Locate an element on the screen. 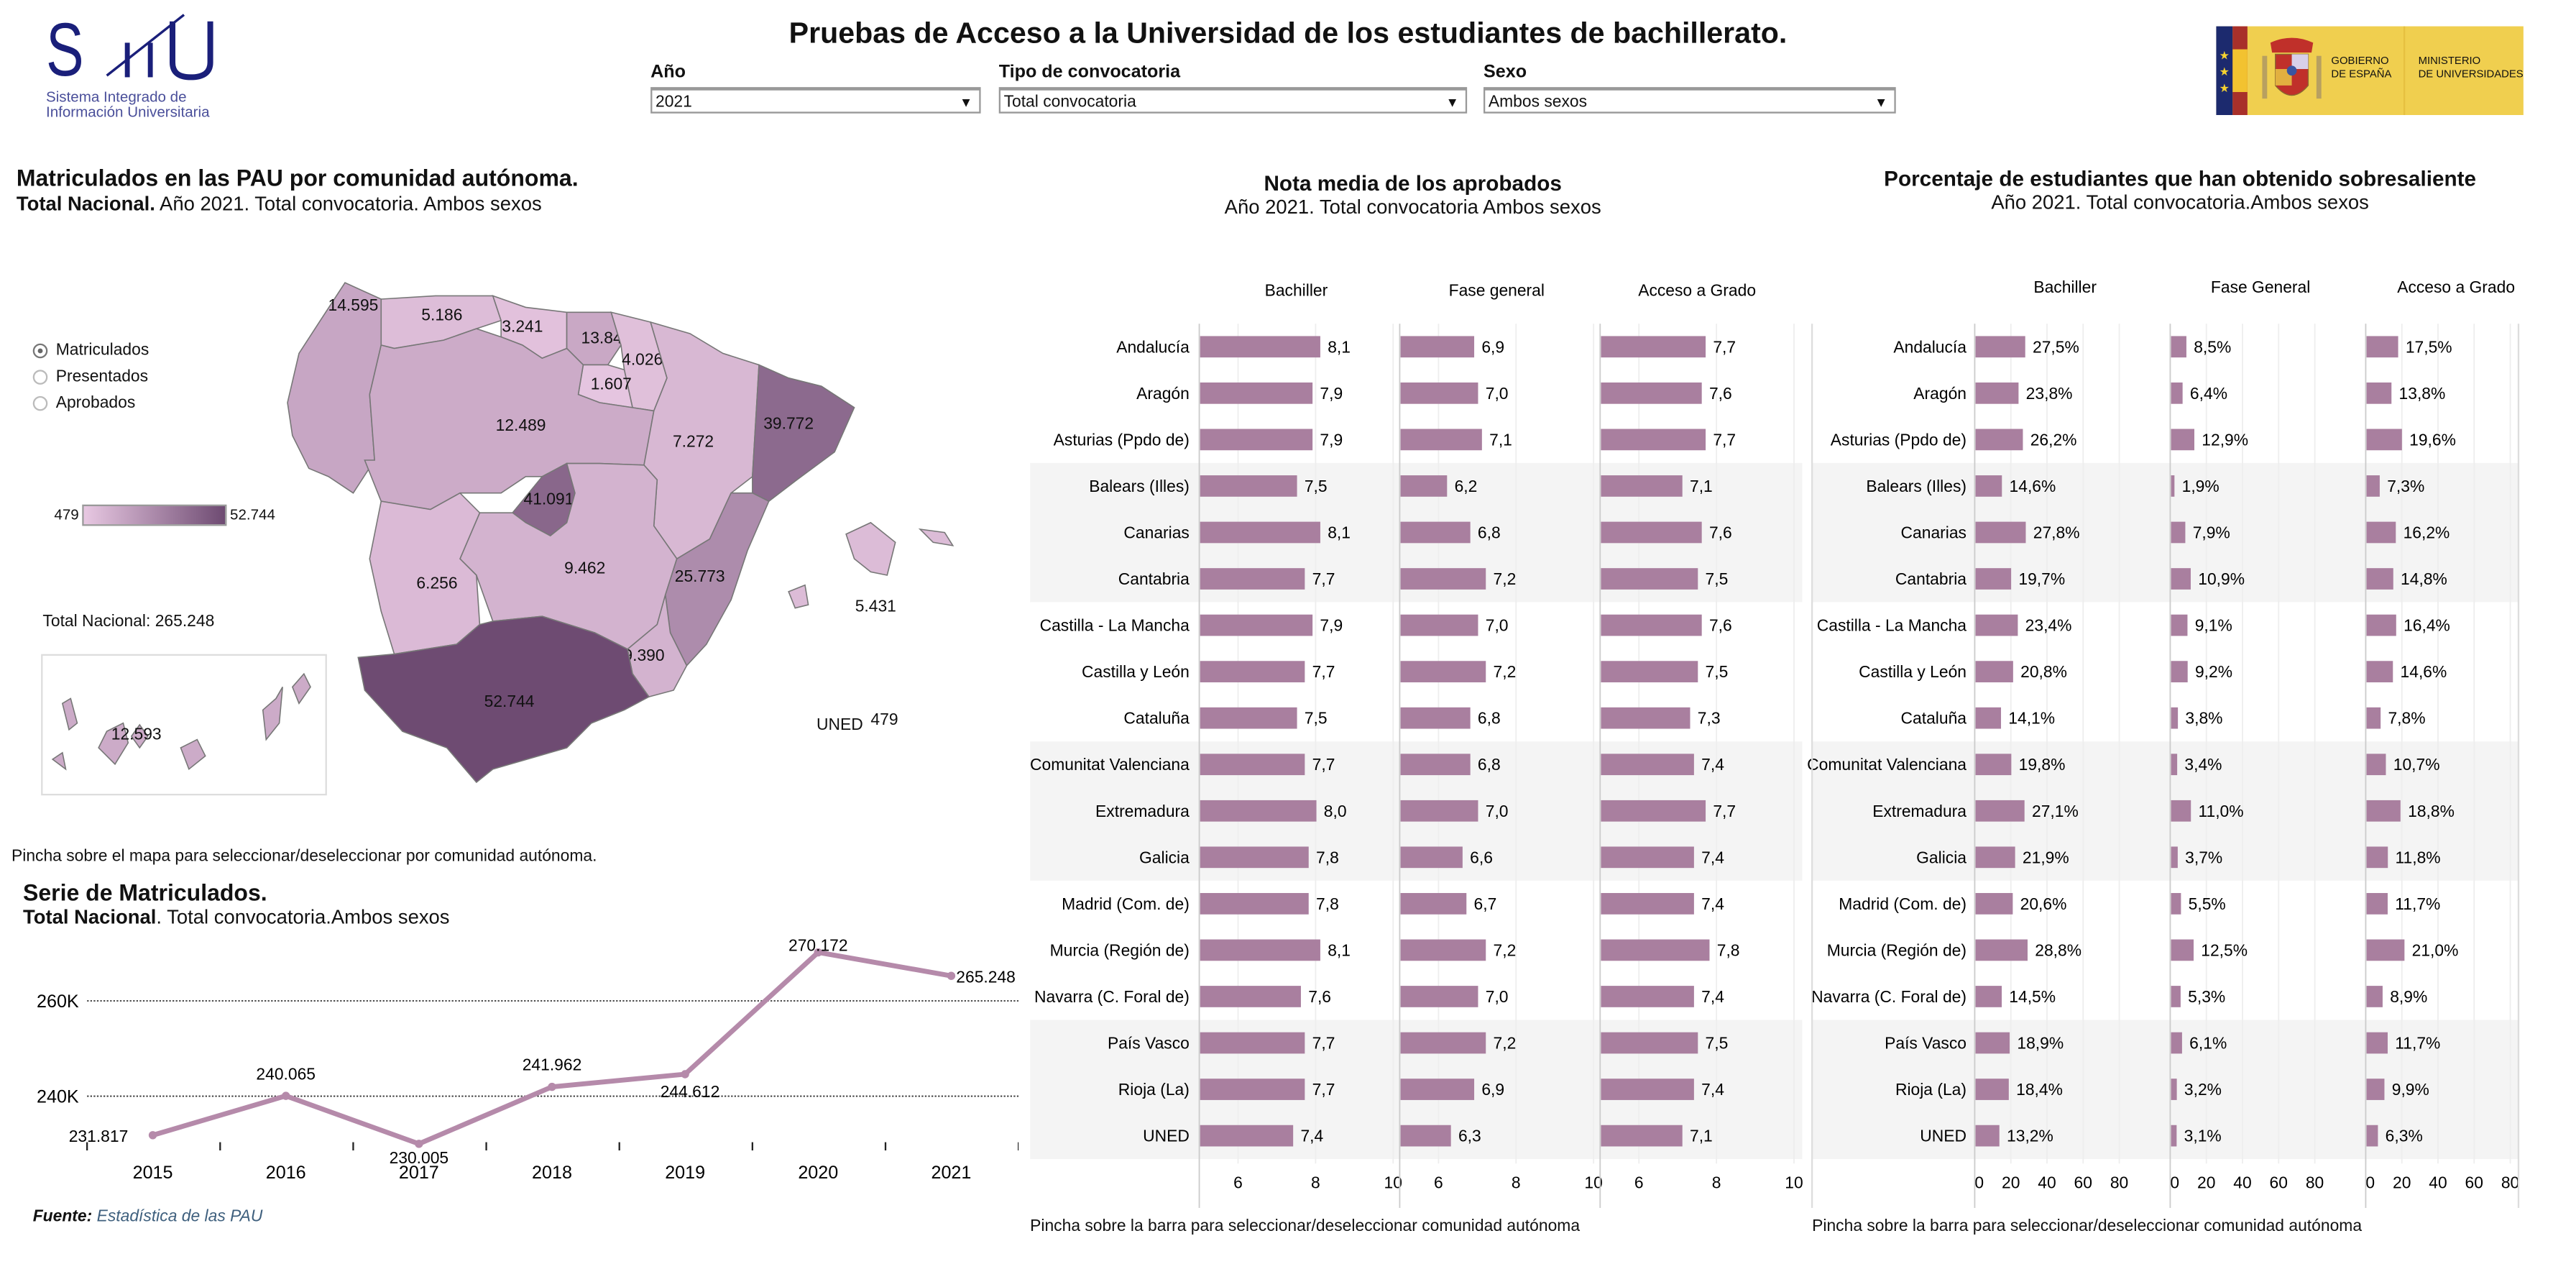 The width and height of the screenshot is (2576, 1282). category-label: Cataluña is located at coordinates (1156, 718).